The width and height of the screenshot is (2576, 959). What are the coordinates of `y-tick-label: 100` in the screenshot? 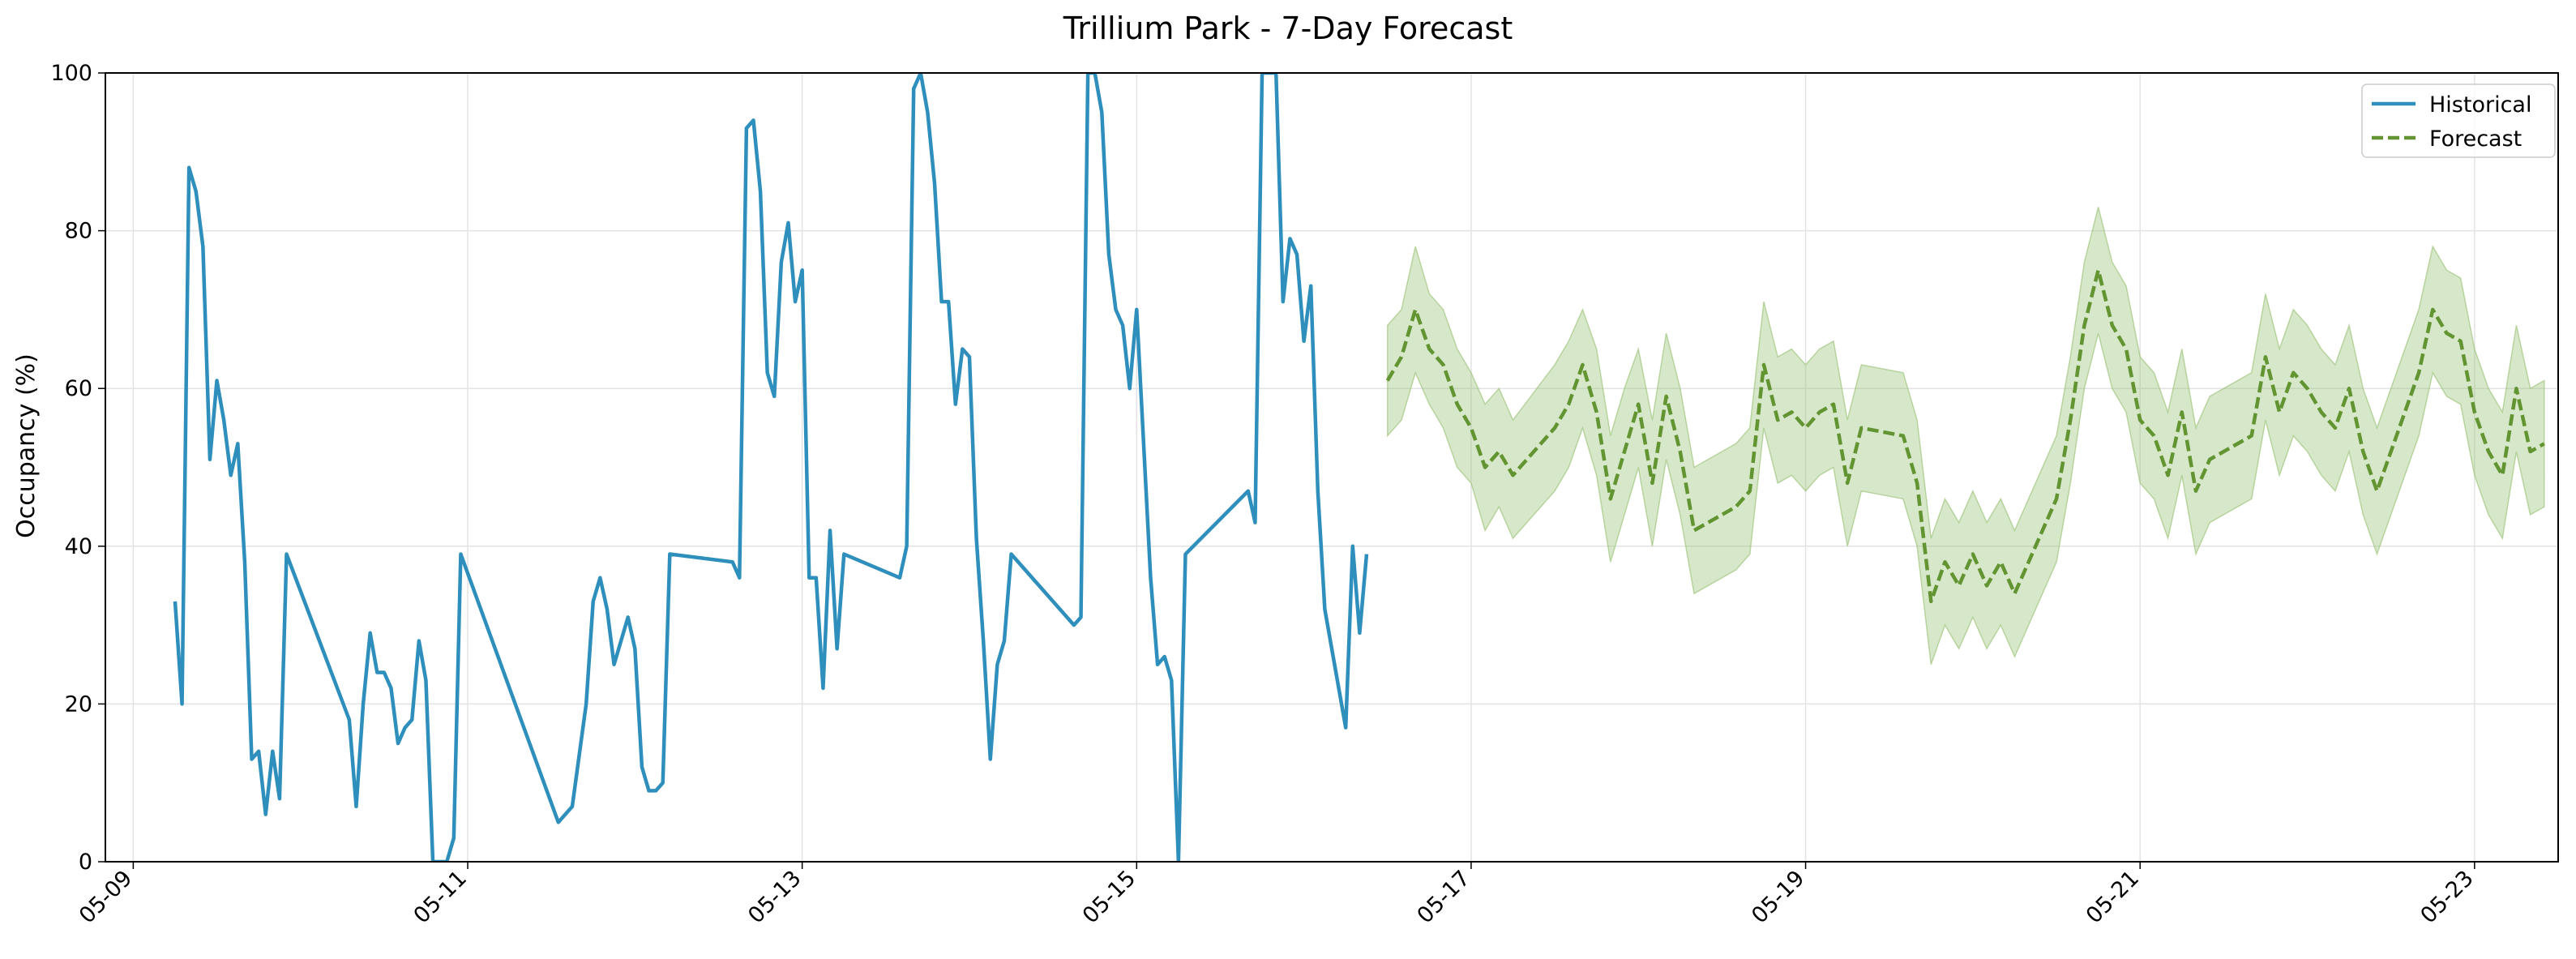 It's located at (71, 73).